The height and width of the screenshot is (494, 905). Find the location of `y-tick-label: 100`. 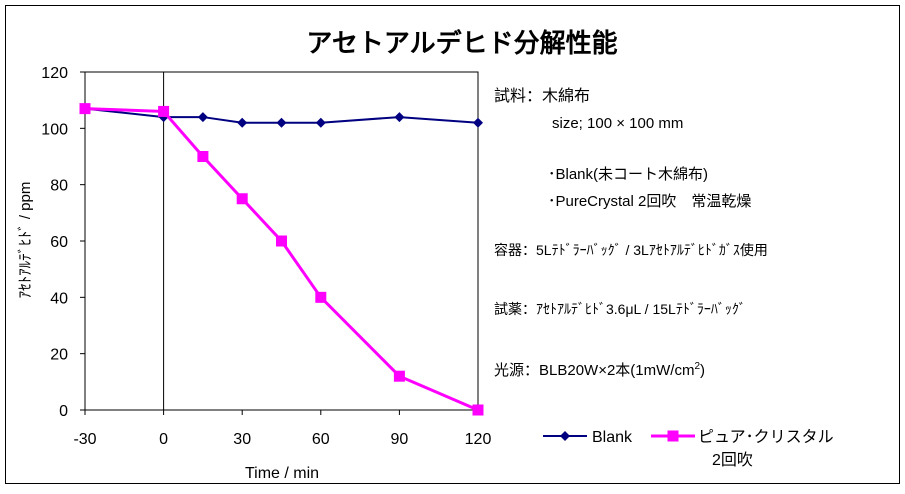

y-tick-label: 100 is located at coordinates (54, 129).